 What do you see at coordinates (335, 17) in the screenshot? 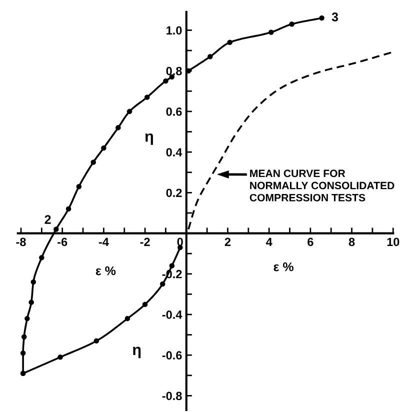
I see `annotation: 3` at bounding box center [335, 17].